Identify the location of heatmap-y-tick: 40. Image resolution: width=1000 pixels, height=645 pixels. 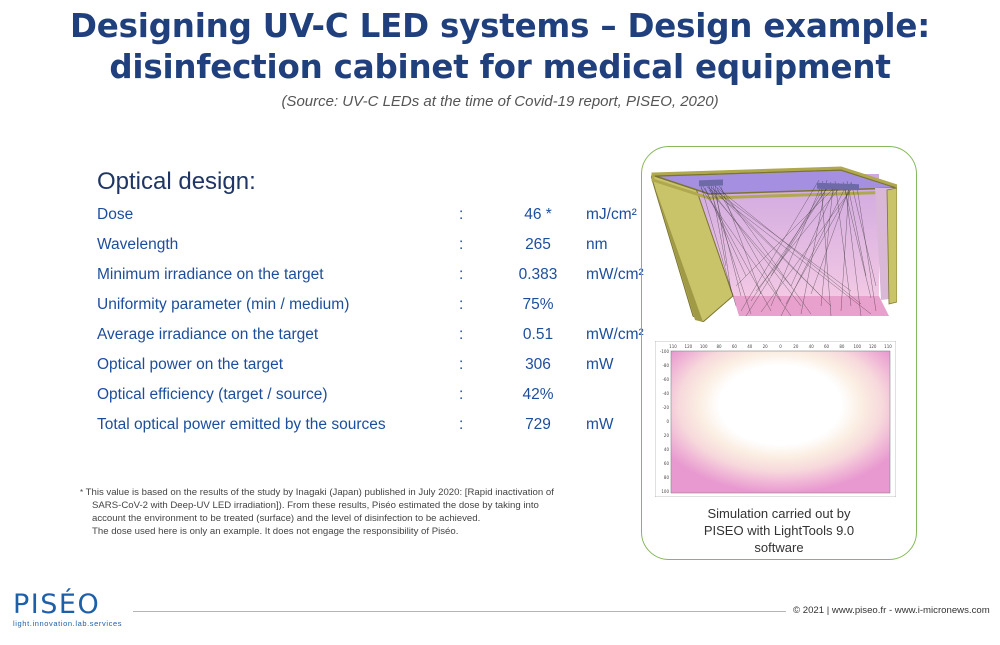
(667, 449).